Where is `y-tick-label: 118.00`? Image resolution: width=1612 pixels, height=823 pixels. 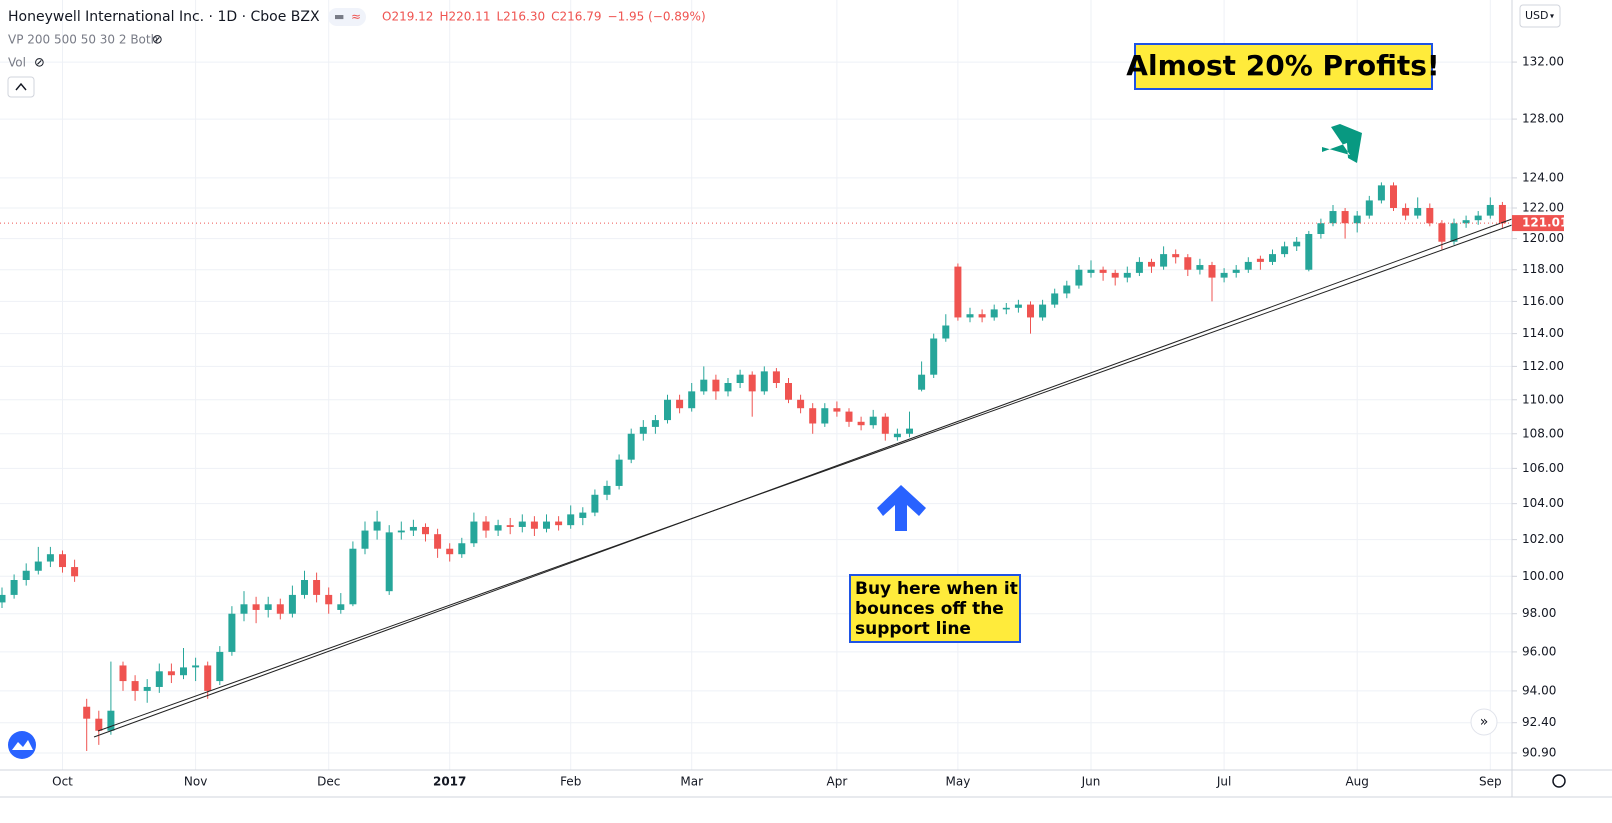
y-tick-label: 118.00 is located at coordinates (1543, 269).